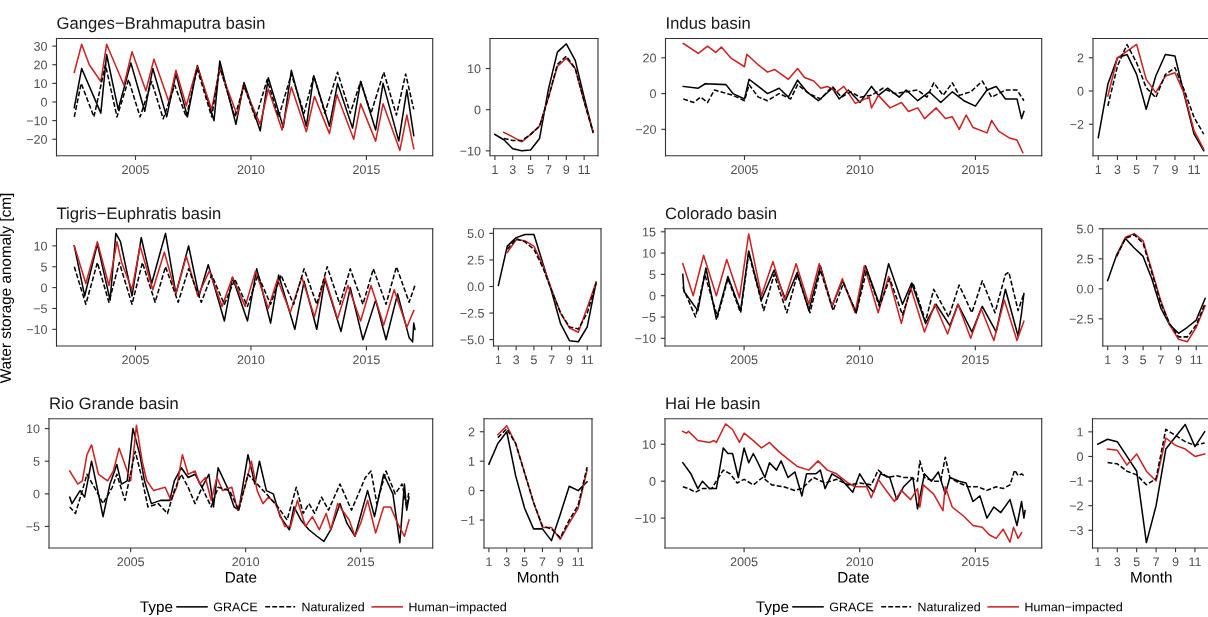  What do you see at coordinates (471, 432) in the screenshot?
I see `y-tick-label: 2` at bounding box center [471, 432].